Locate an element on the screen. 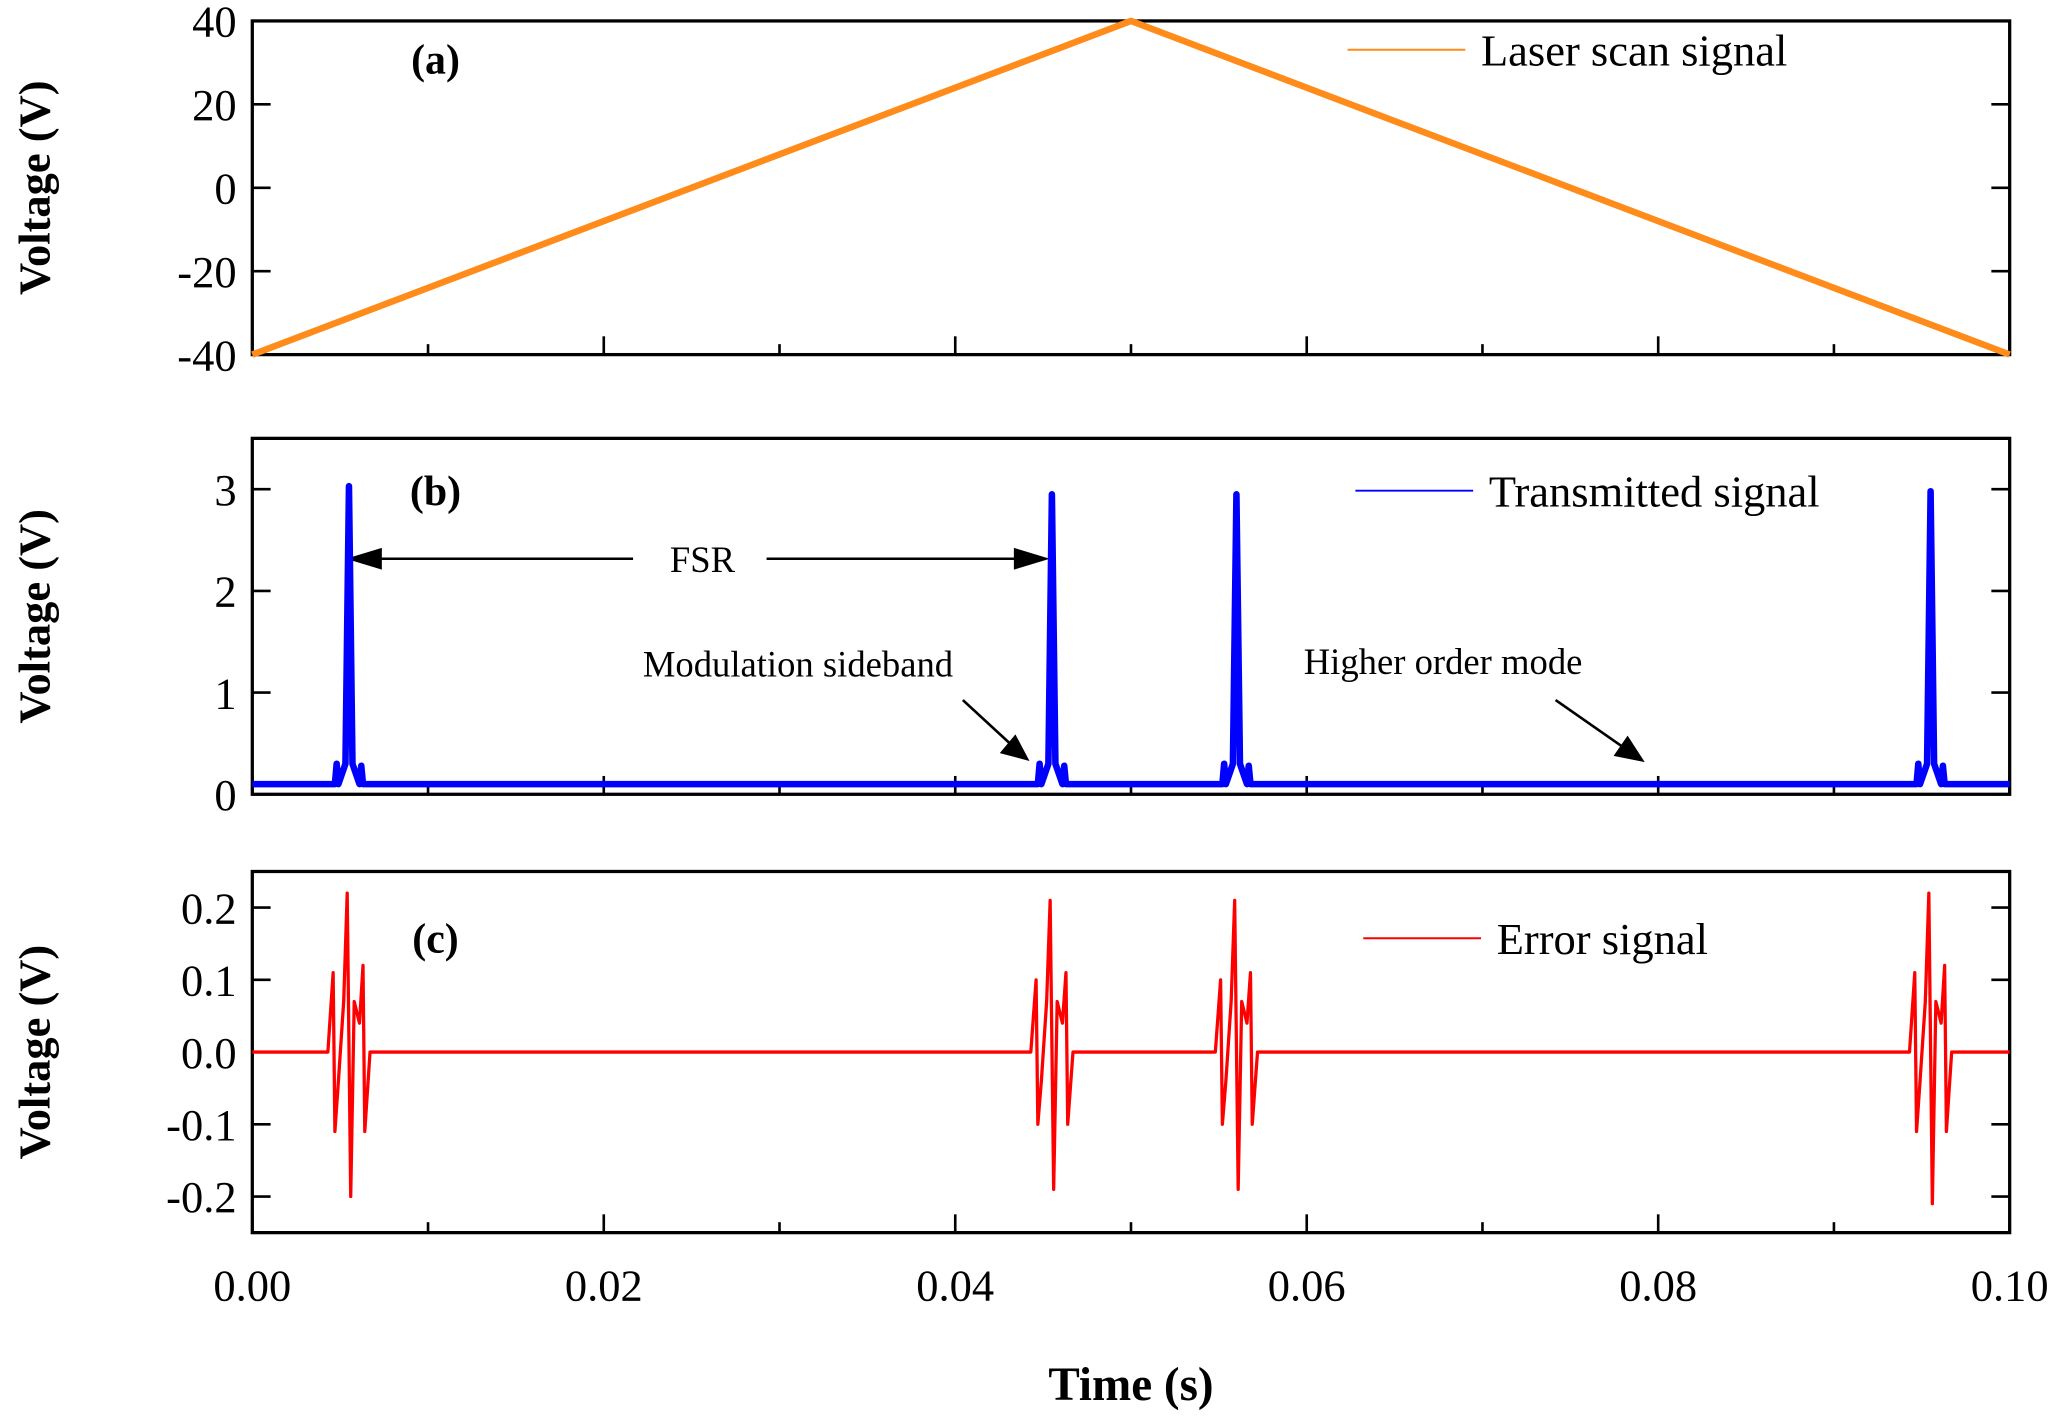  x-tick-label: 0.10 is located at coordinates (2010, 1286).